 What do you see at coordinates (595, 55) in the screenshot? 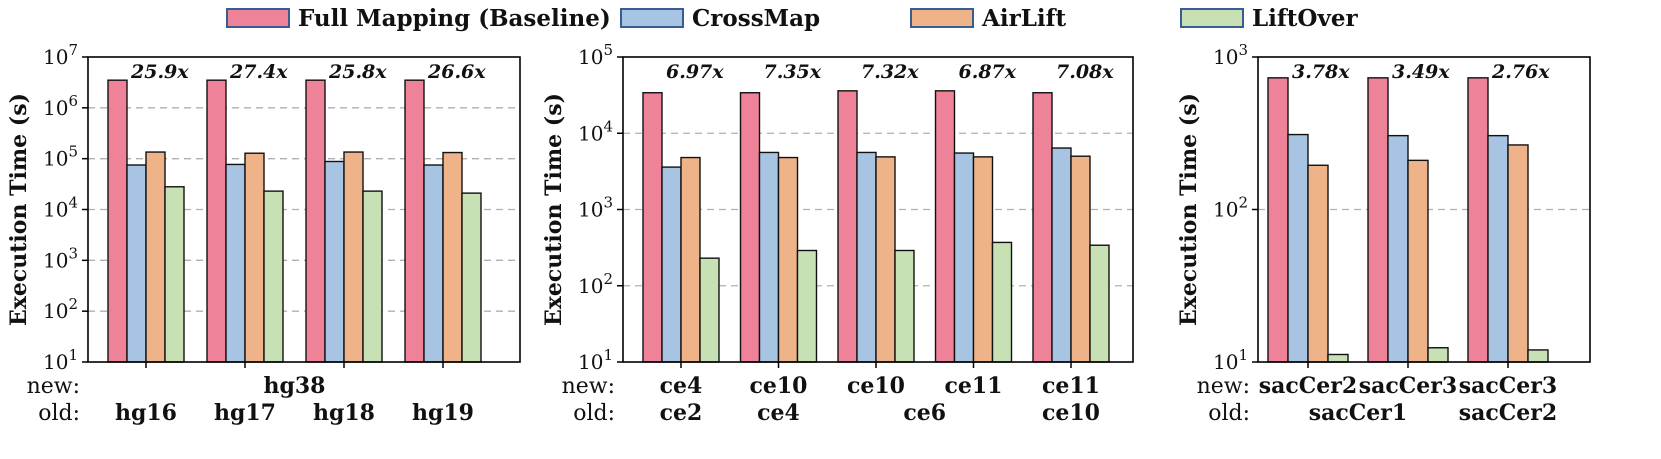
I see `y-tick-label: 10⁵` at bounding box center [595, 55].